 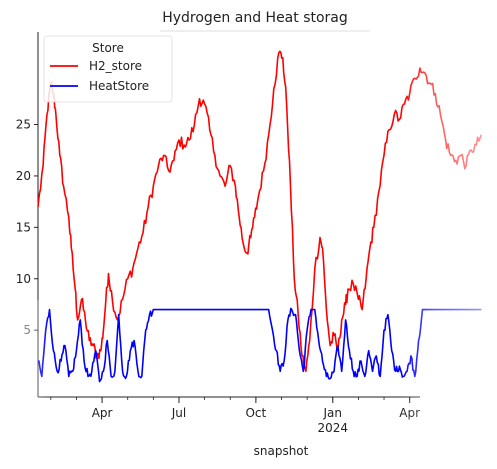 What do you see at coordinates (332, 428) in the screenshot?
I see `x-tick-sublabel: 2024` at bounding box center [332, 428].